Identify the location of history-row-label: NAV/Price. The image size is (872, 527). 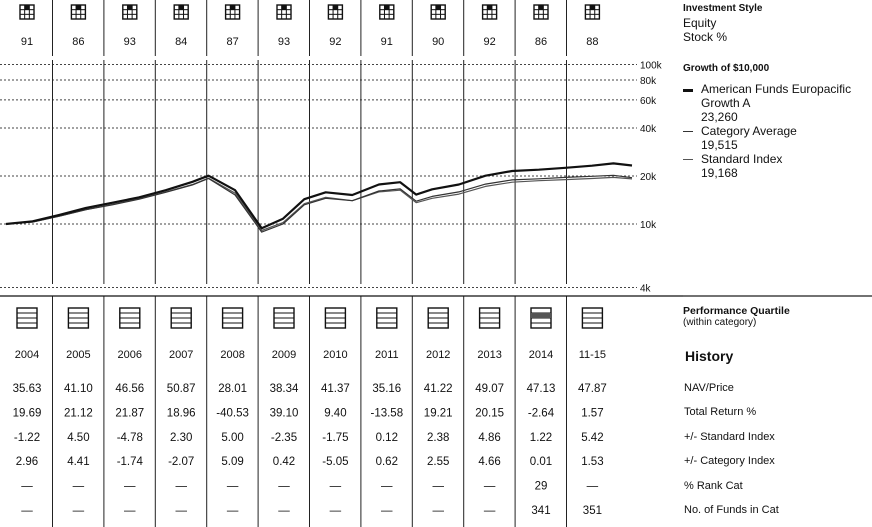
(709, 388).